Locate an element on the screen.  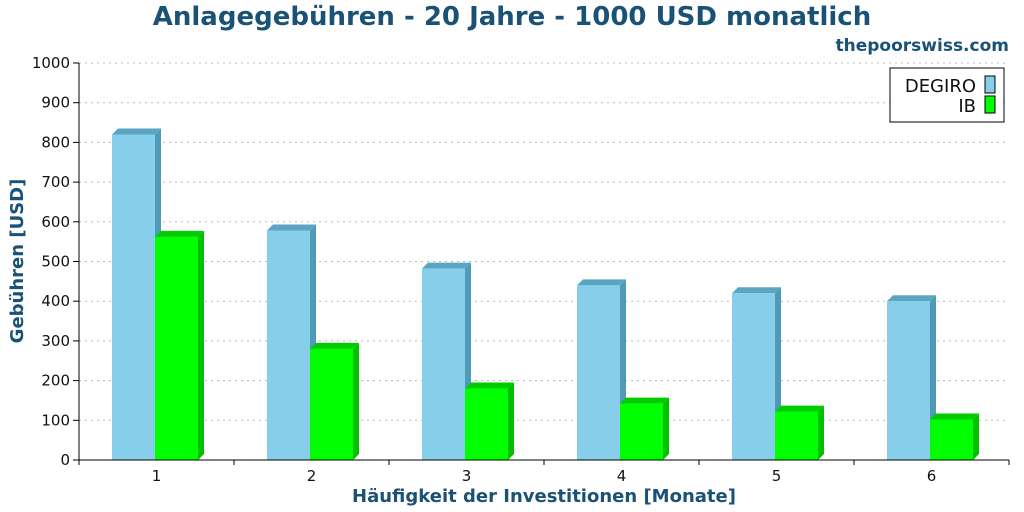
y-tick-label: 700 is located at coordinates (55, 182).